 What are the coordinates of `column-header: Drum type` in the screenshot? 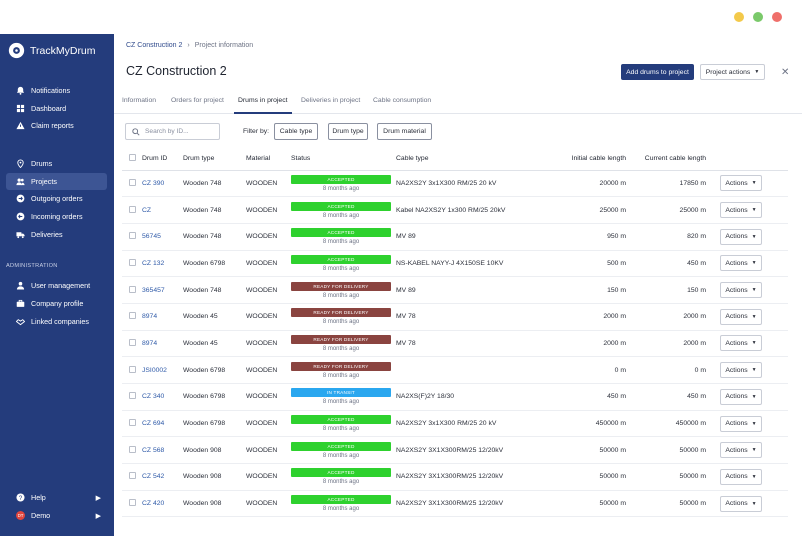 It's located at (214, 159).